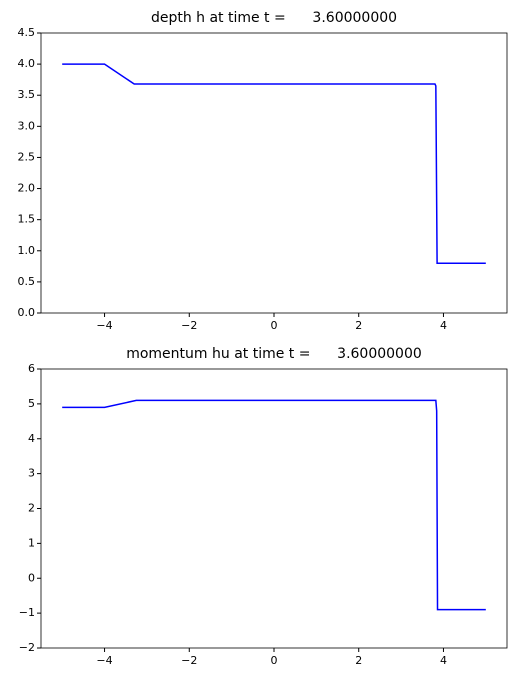 The width and height of the screenshot is (516, 686). What do you see at coordinates (274, 354) in the screenshot?
I see `chart-title: momentum hu at time t = 3.60000000` at bounding box center [274, 354].